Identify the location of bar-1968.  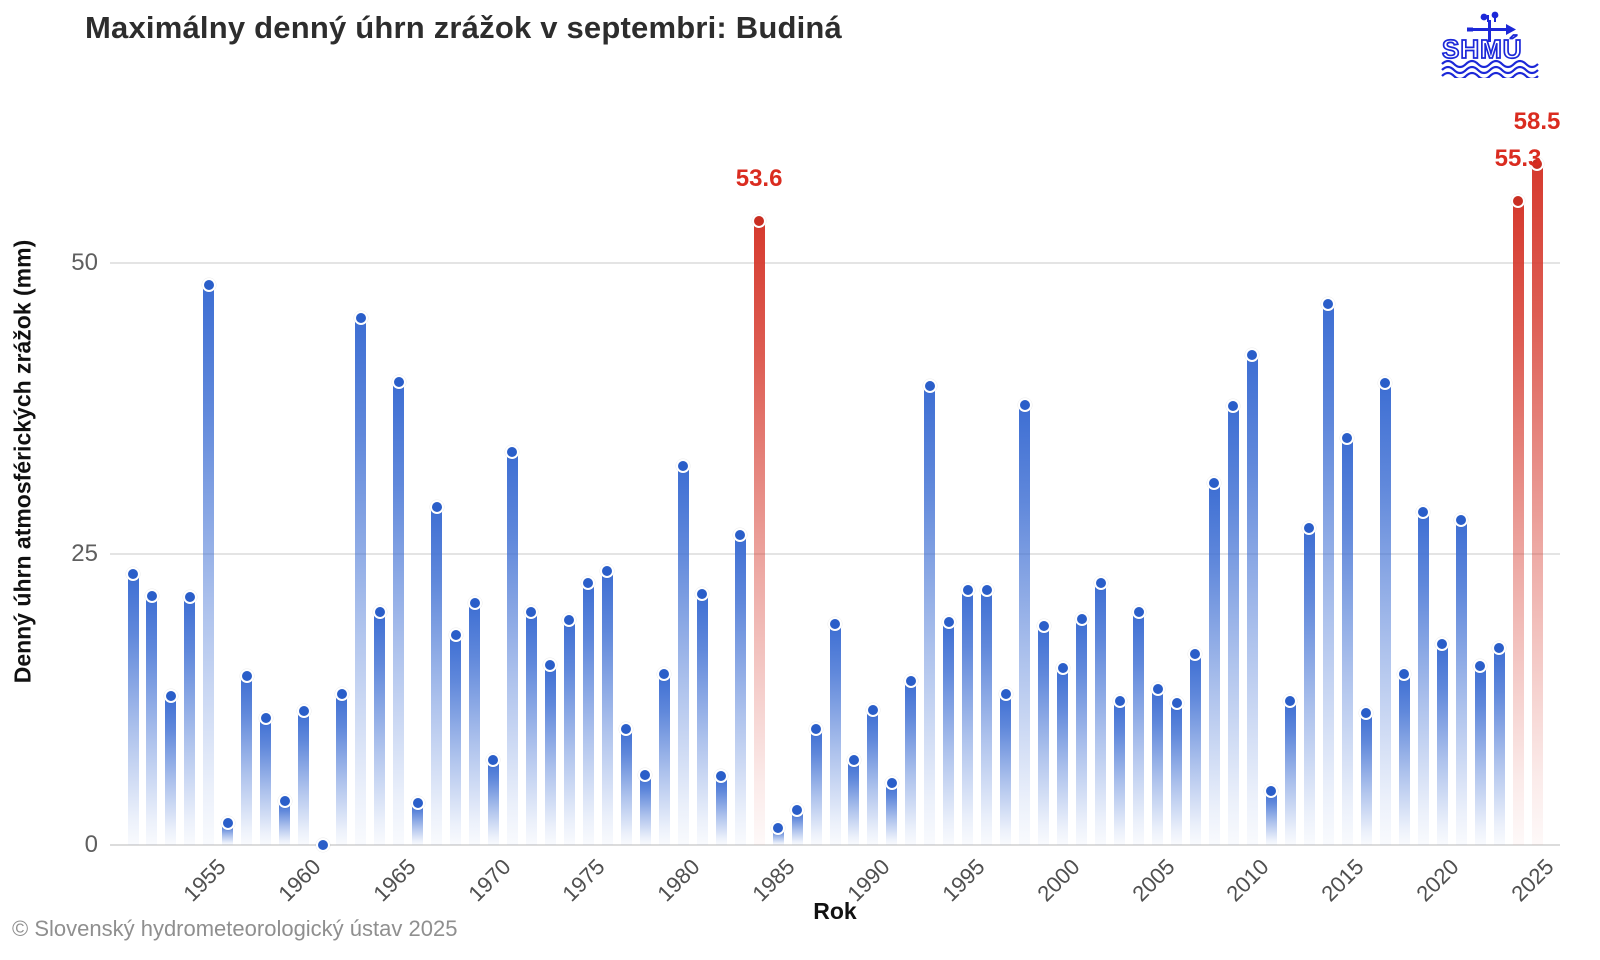
(456, 740).